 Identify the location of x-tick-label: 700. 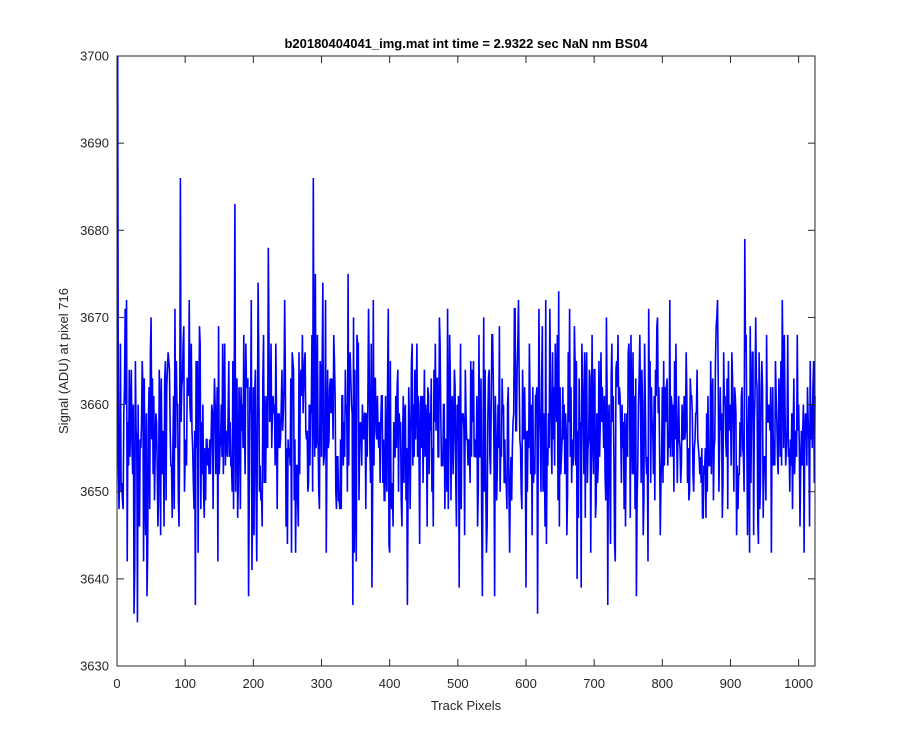
(594, 683).